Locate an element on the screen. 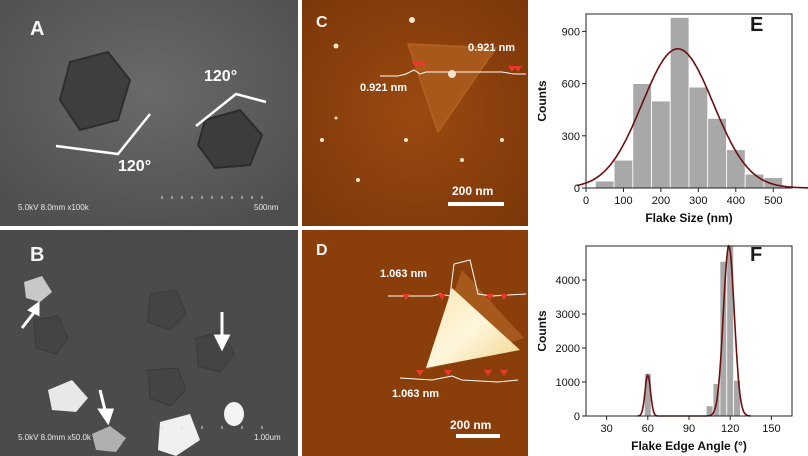 This screenshot has width=808, height=456. sem-info-text: 5.0kV 8.0mm x100k is located at coordinates (53, 207).